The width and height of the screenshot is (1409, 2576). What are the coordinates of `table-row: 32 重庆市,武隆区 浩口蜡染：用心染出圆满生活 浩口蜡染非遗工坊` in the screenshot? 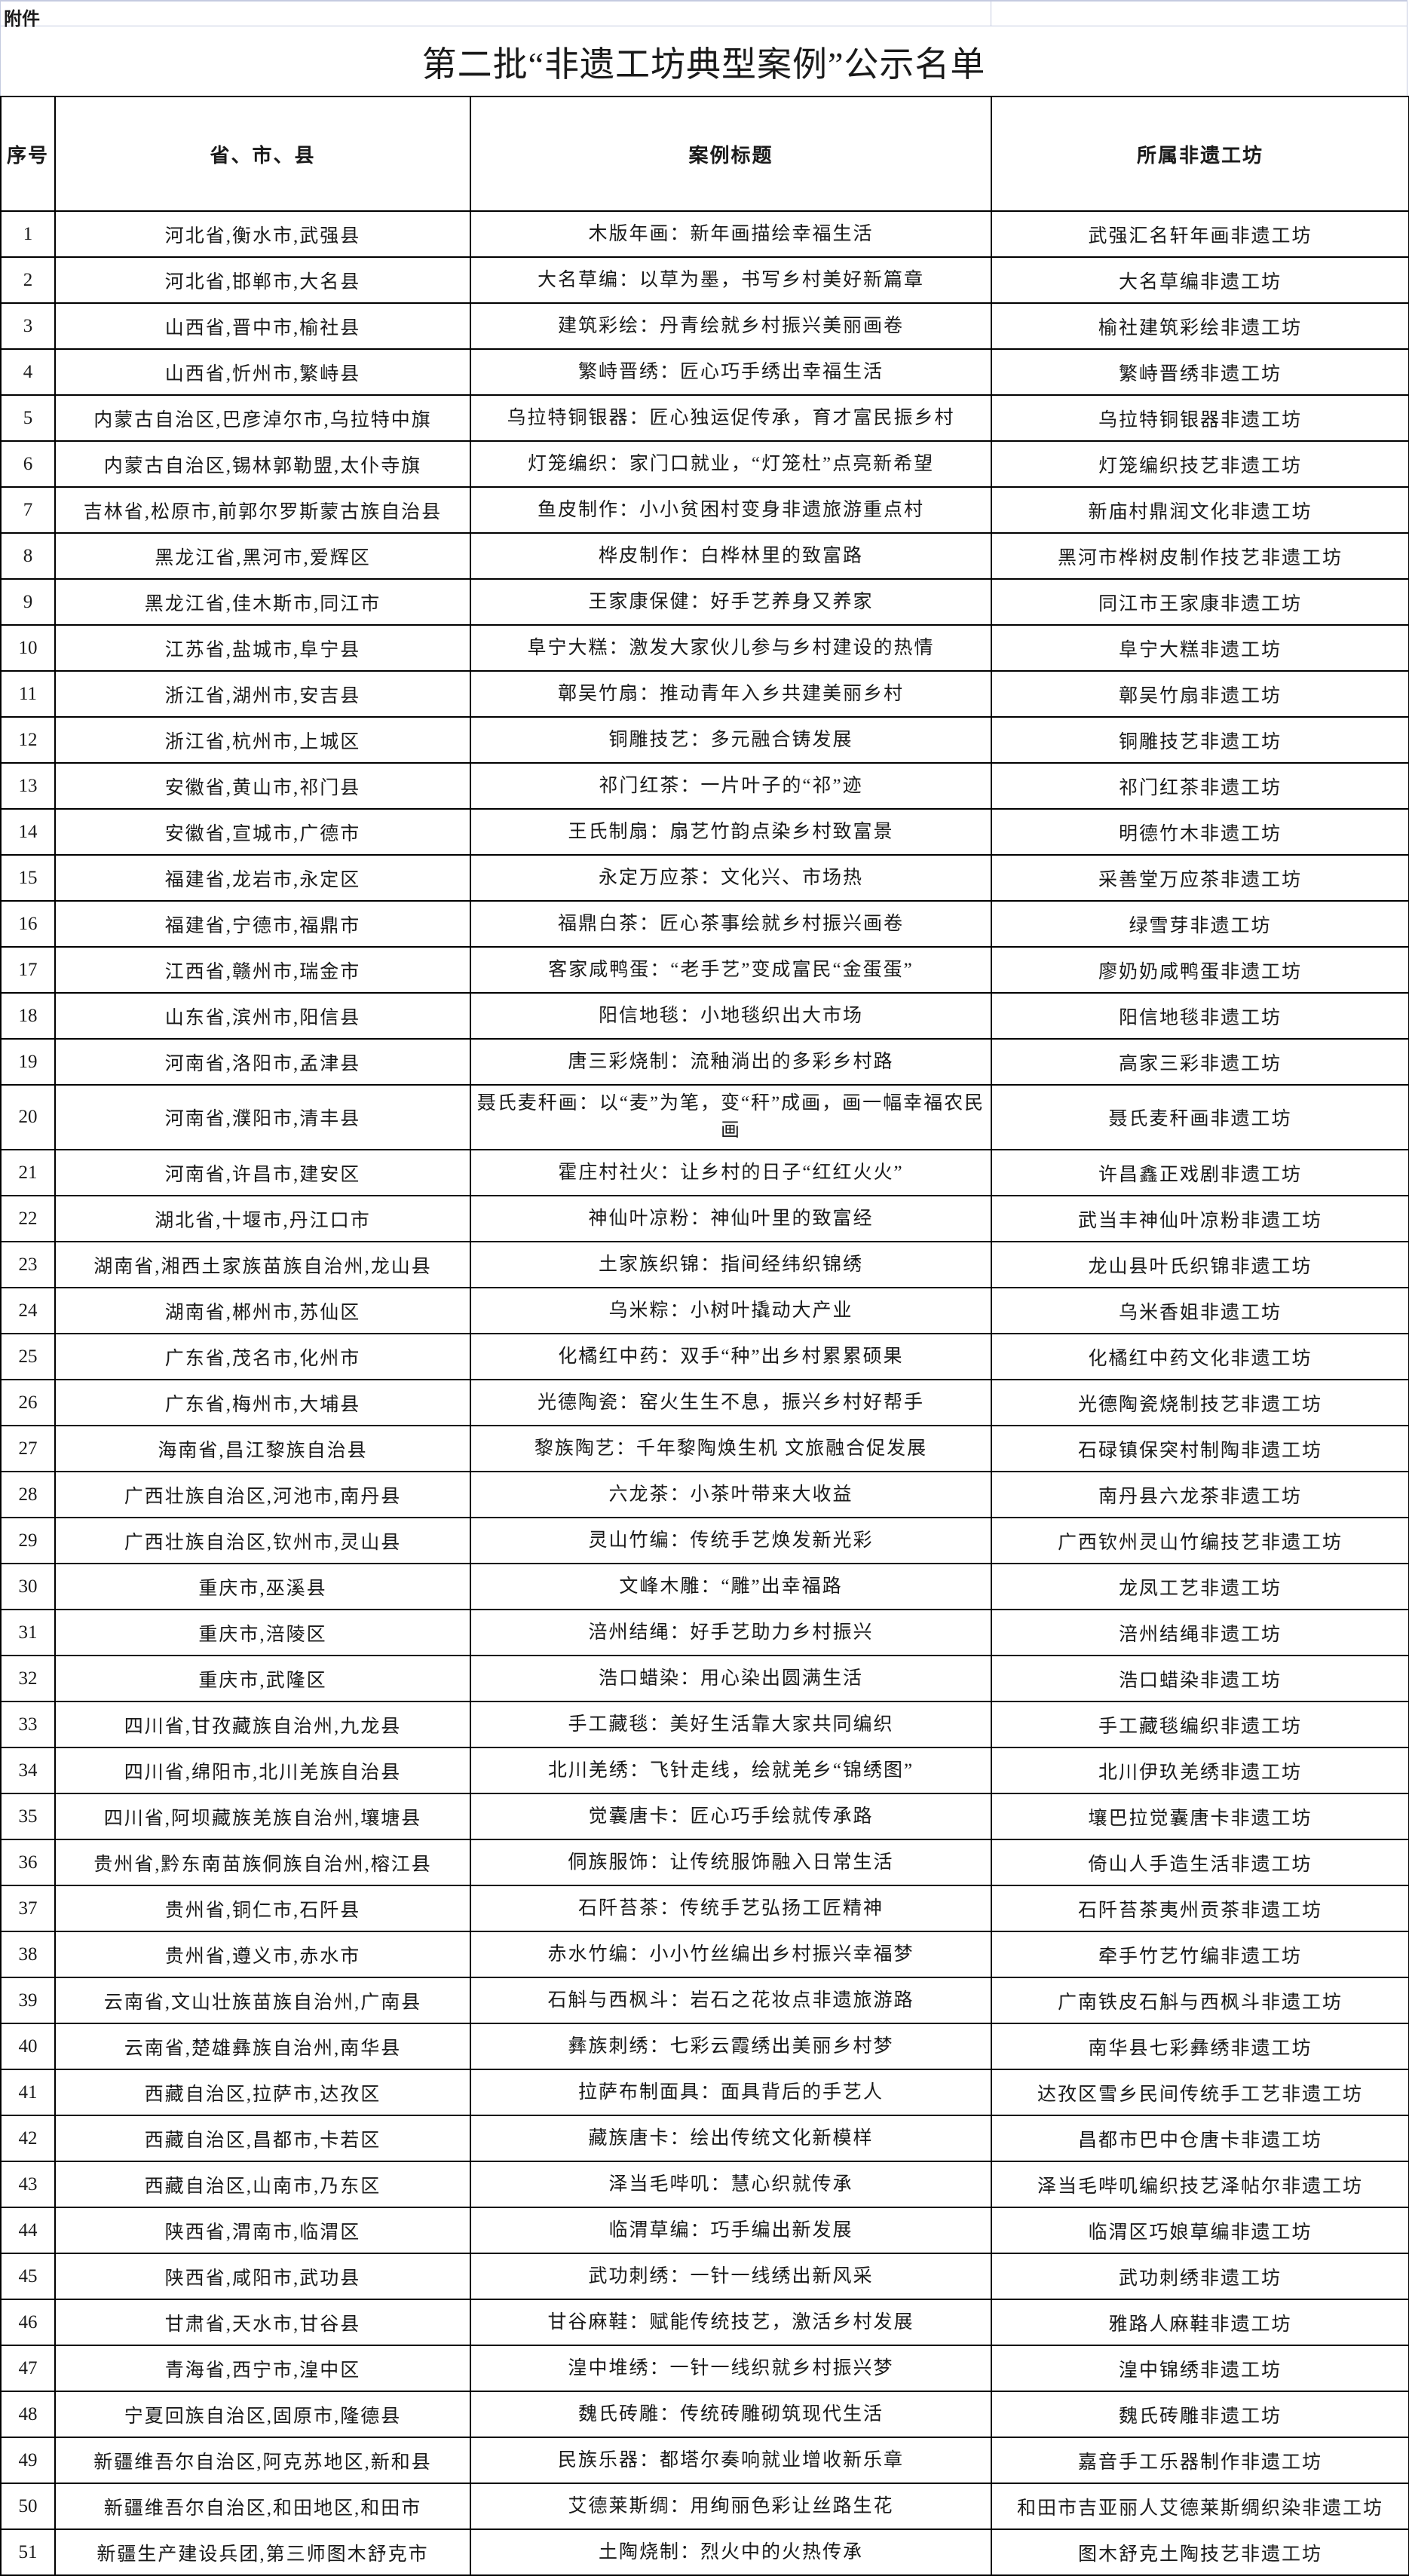 It's located at (704, 1678).